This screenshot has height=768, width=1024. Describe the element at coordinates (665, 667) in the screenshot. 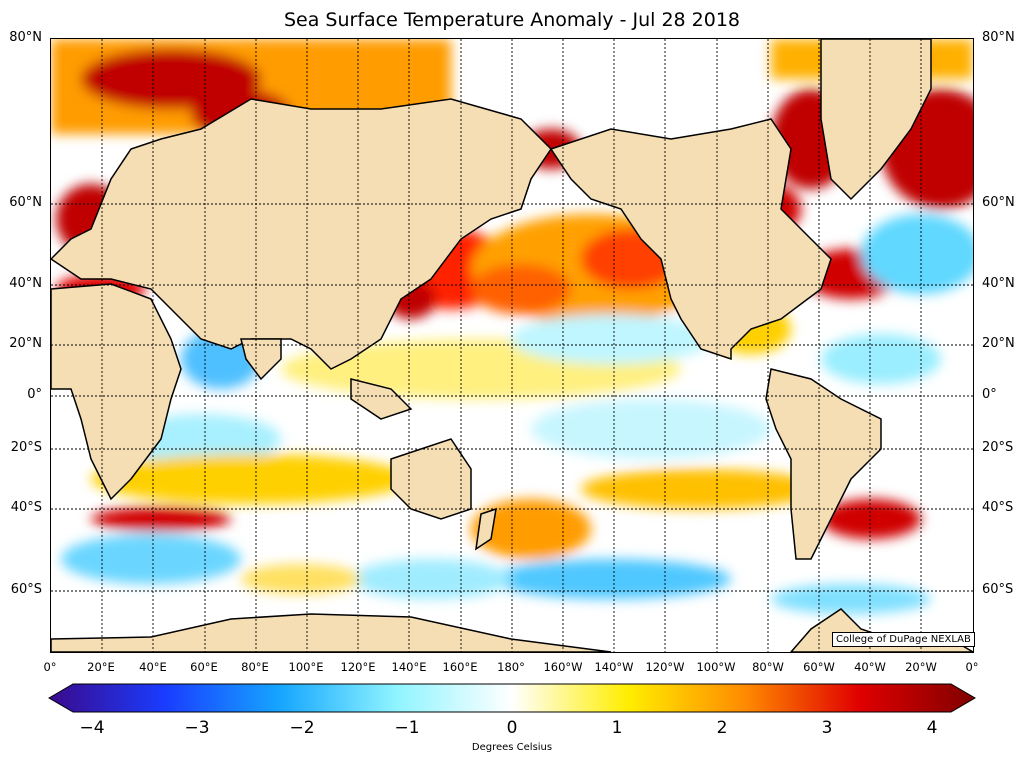

I see `lon-label: 120°W` at that location.